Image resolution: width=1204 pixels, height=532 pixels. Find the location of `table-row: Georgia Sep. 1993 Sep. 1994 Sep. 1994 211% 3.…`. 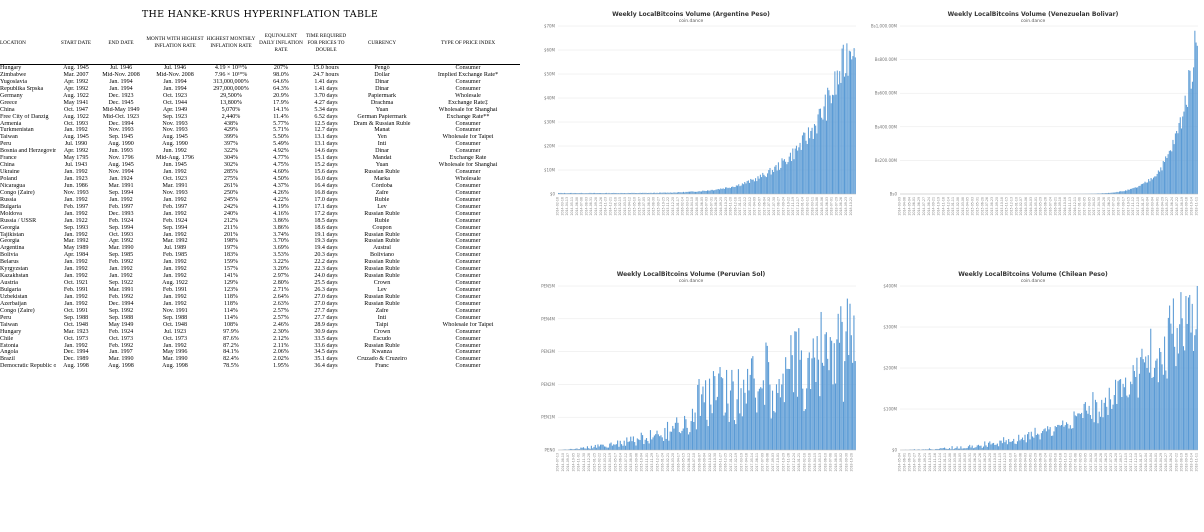

table-row: Georgia Sep. 1993 Sep. 1994 Sep. 1994 211% 3.… is located at coordinates (260, 228).